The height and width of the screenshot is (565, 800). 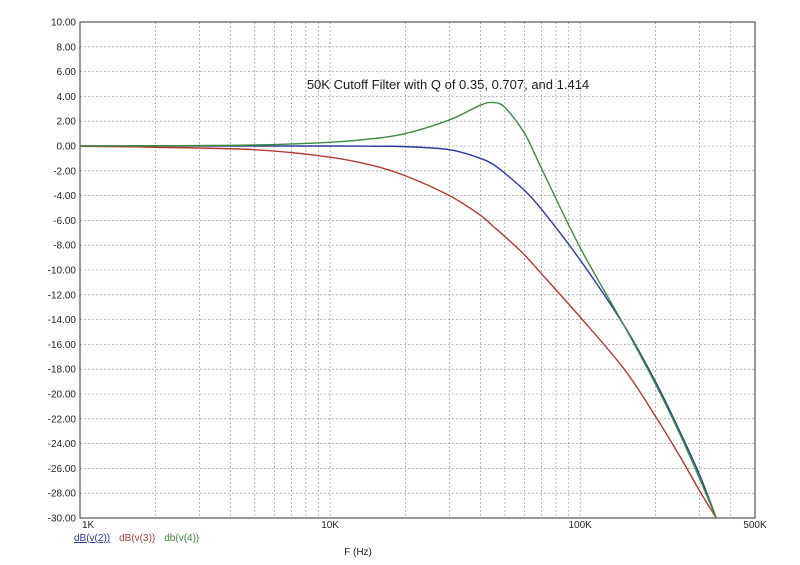 What do you see at coordinates (62, 295) in the screenshot?
I see `y-tick-label: -12.00` at bounding box center [62, 295].